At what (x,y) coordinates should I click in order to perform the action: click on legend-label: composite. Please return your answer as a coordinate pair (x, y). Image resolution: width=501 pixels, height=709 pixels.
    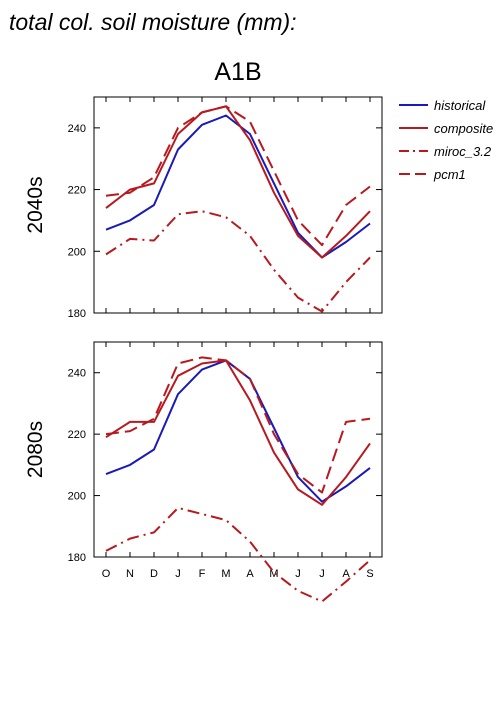
    Looking at the image, I should click on (463, 128).